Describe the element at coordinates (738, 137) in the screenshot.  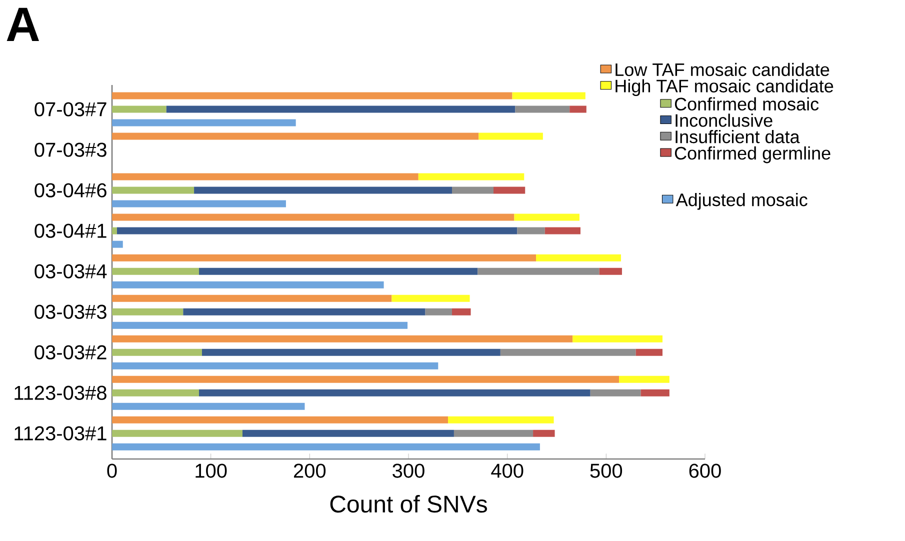
I see `legend-label: Insufficient data` at that location.